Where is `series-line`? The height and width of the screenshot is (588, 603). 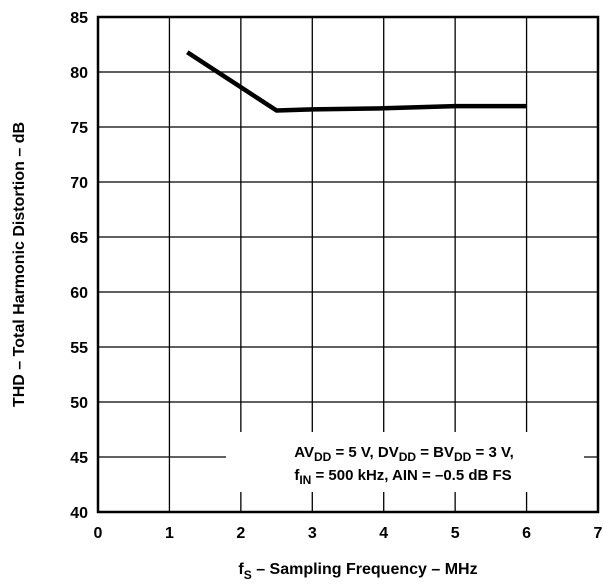 series-line is located at coordinates (356, 81).